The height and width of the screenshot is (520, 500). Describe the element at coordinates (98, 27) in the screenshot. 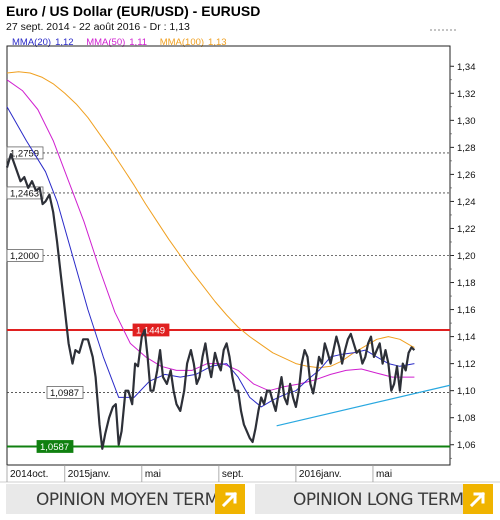

I see `chart-subtitle: 27 sept. 2014 - 22 août 2016 - Dr : 1,13` at that location.